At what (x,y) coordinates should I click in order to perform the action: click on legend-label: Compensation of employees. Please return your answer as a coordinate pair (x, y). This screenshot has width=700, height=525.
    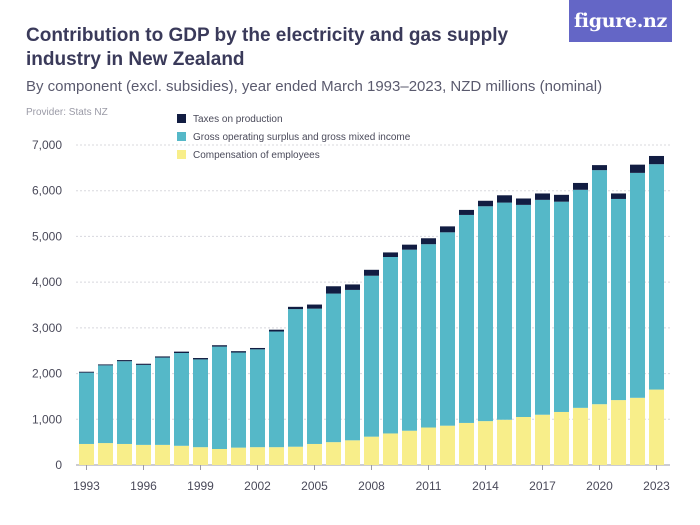
    Looking at the image, I should click on (256, 155).